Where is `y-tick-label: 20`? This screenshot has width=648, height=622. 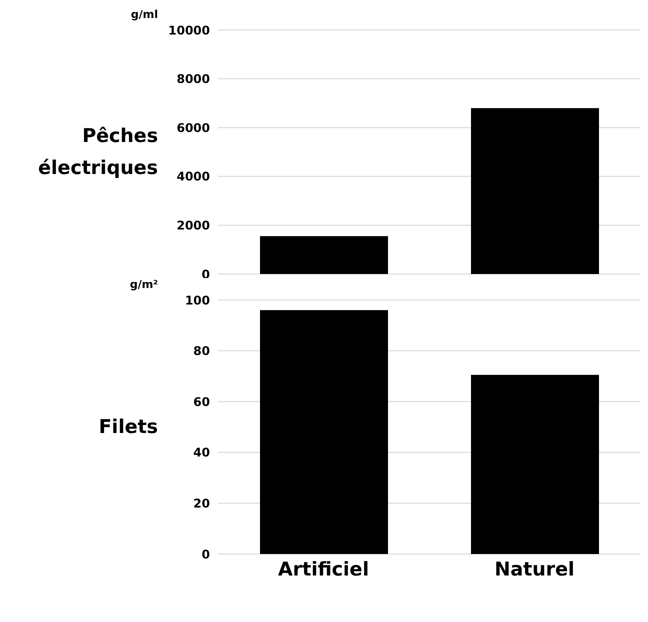
y-tick-label: 20 is located at coordinates (201, 503).